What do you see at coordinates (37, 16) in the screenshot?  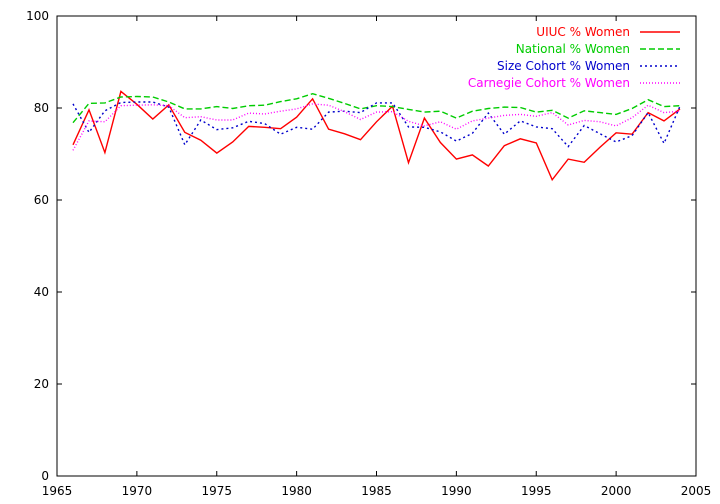 I see `y-tick-label: 100` at bounding box center [37, 16].